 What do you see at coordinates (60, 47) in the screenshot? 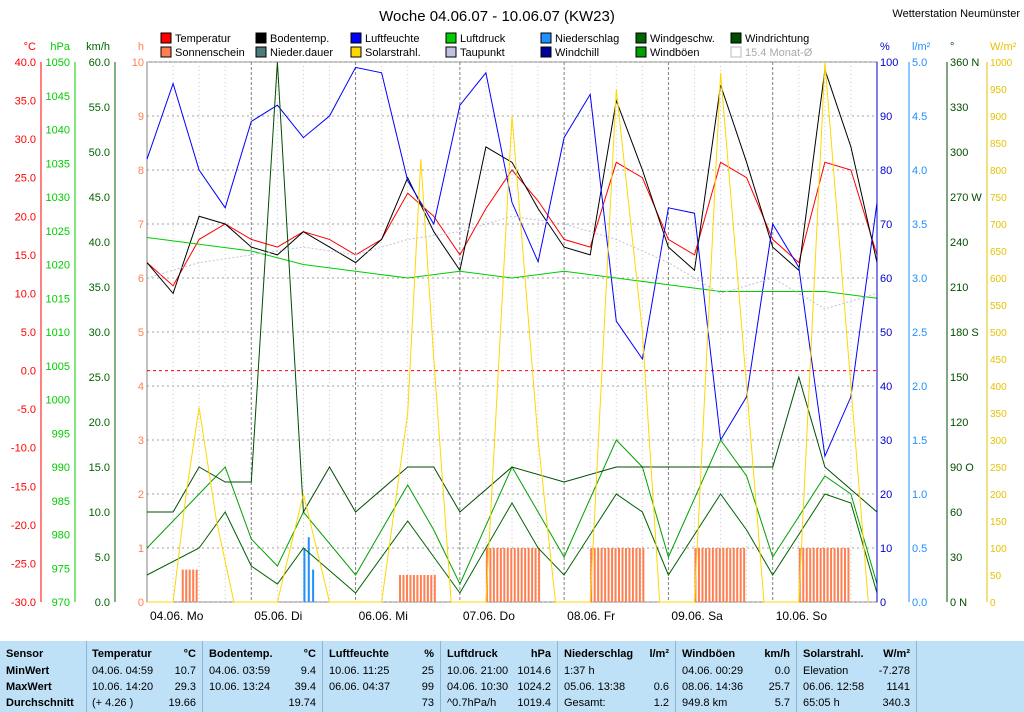
I see `axis-unit-press: hPa` at bounding box center [60, 47].